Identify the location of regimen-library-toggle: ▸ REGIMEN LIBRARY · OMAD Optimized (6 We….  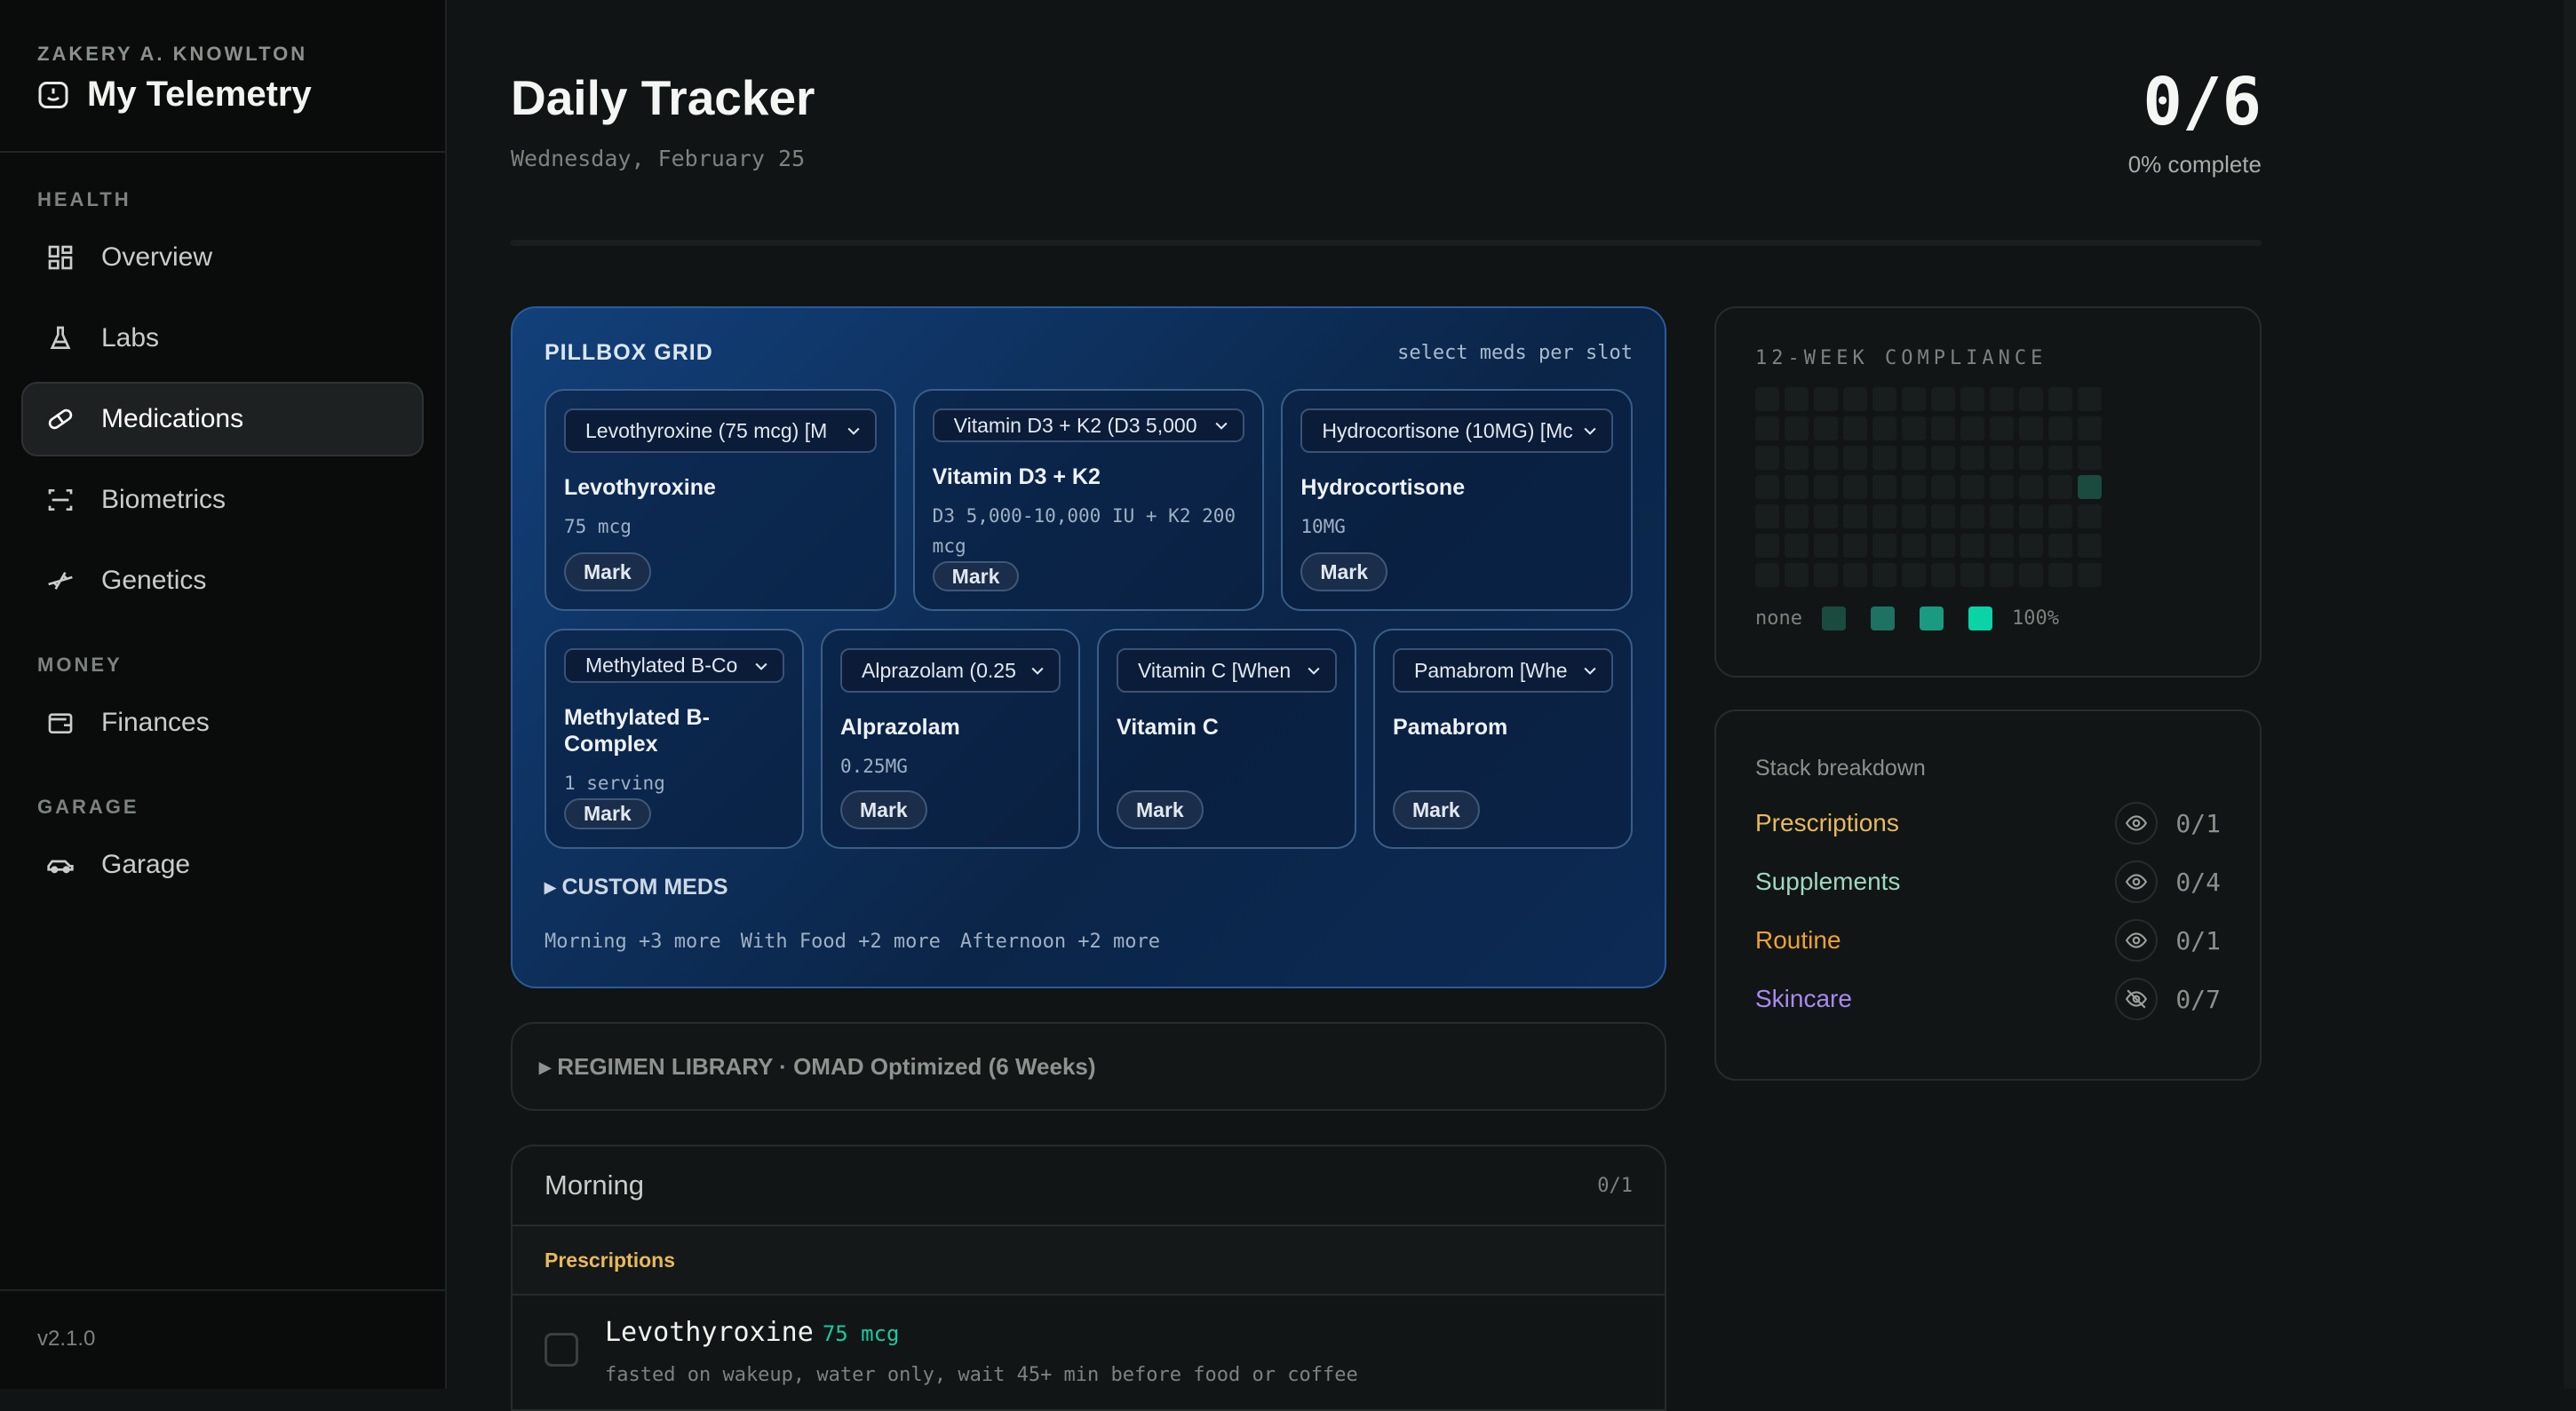
(1088, 1066).